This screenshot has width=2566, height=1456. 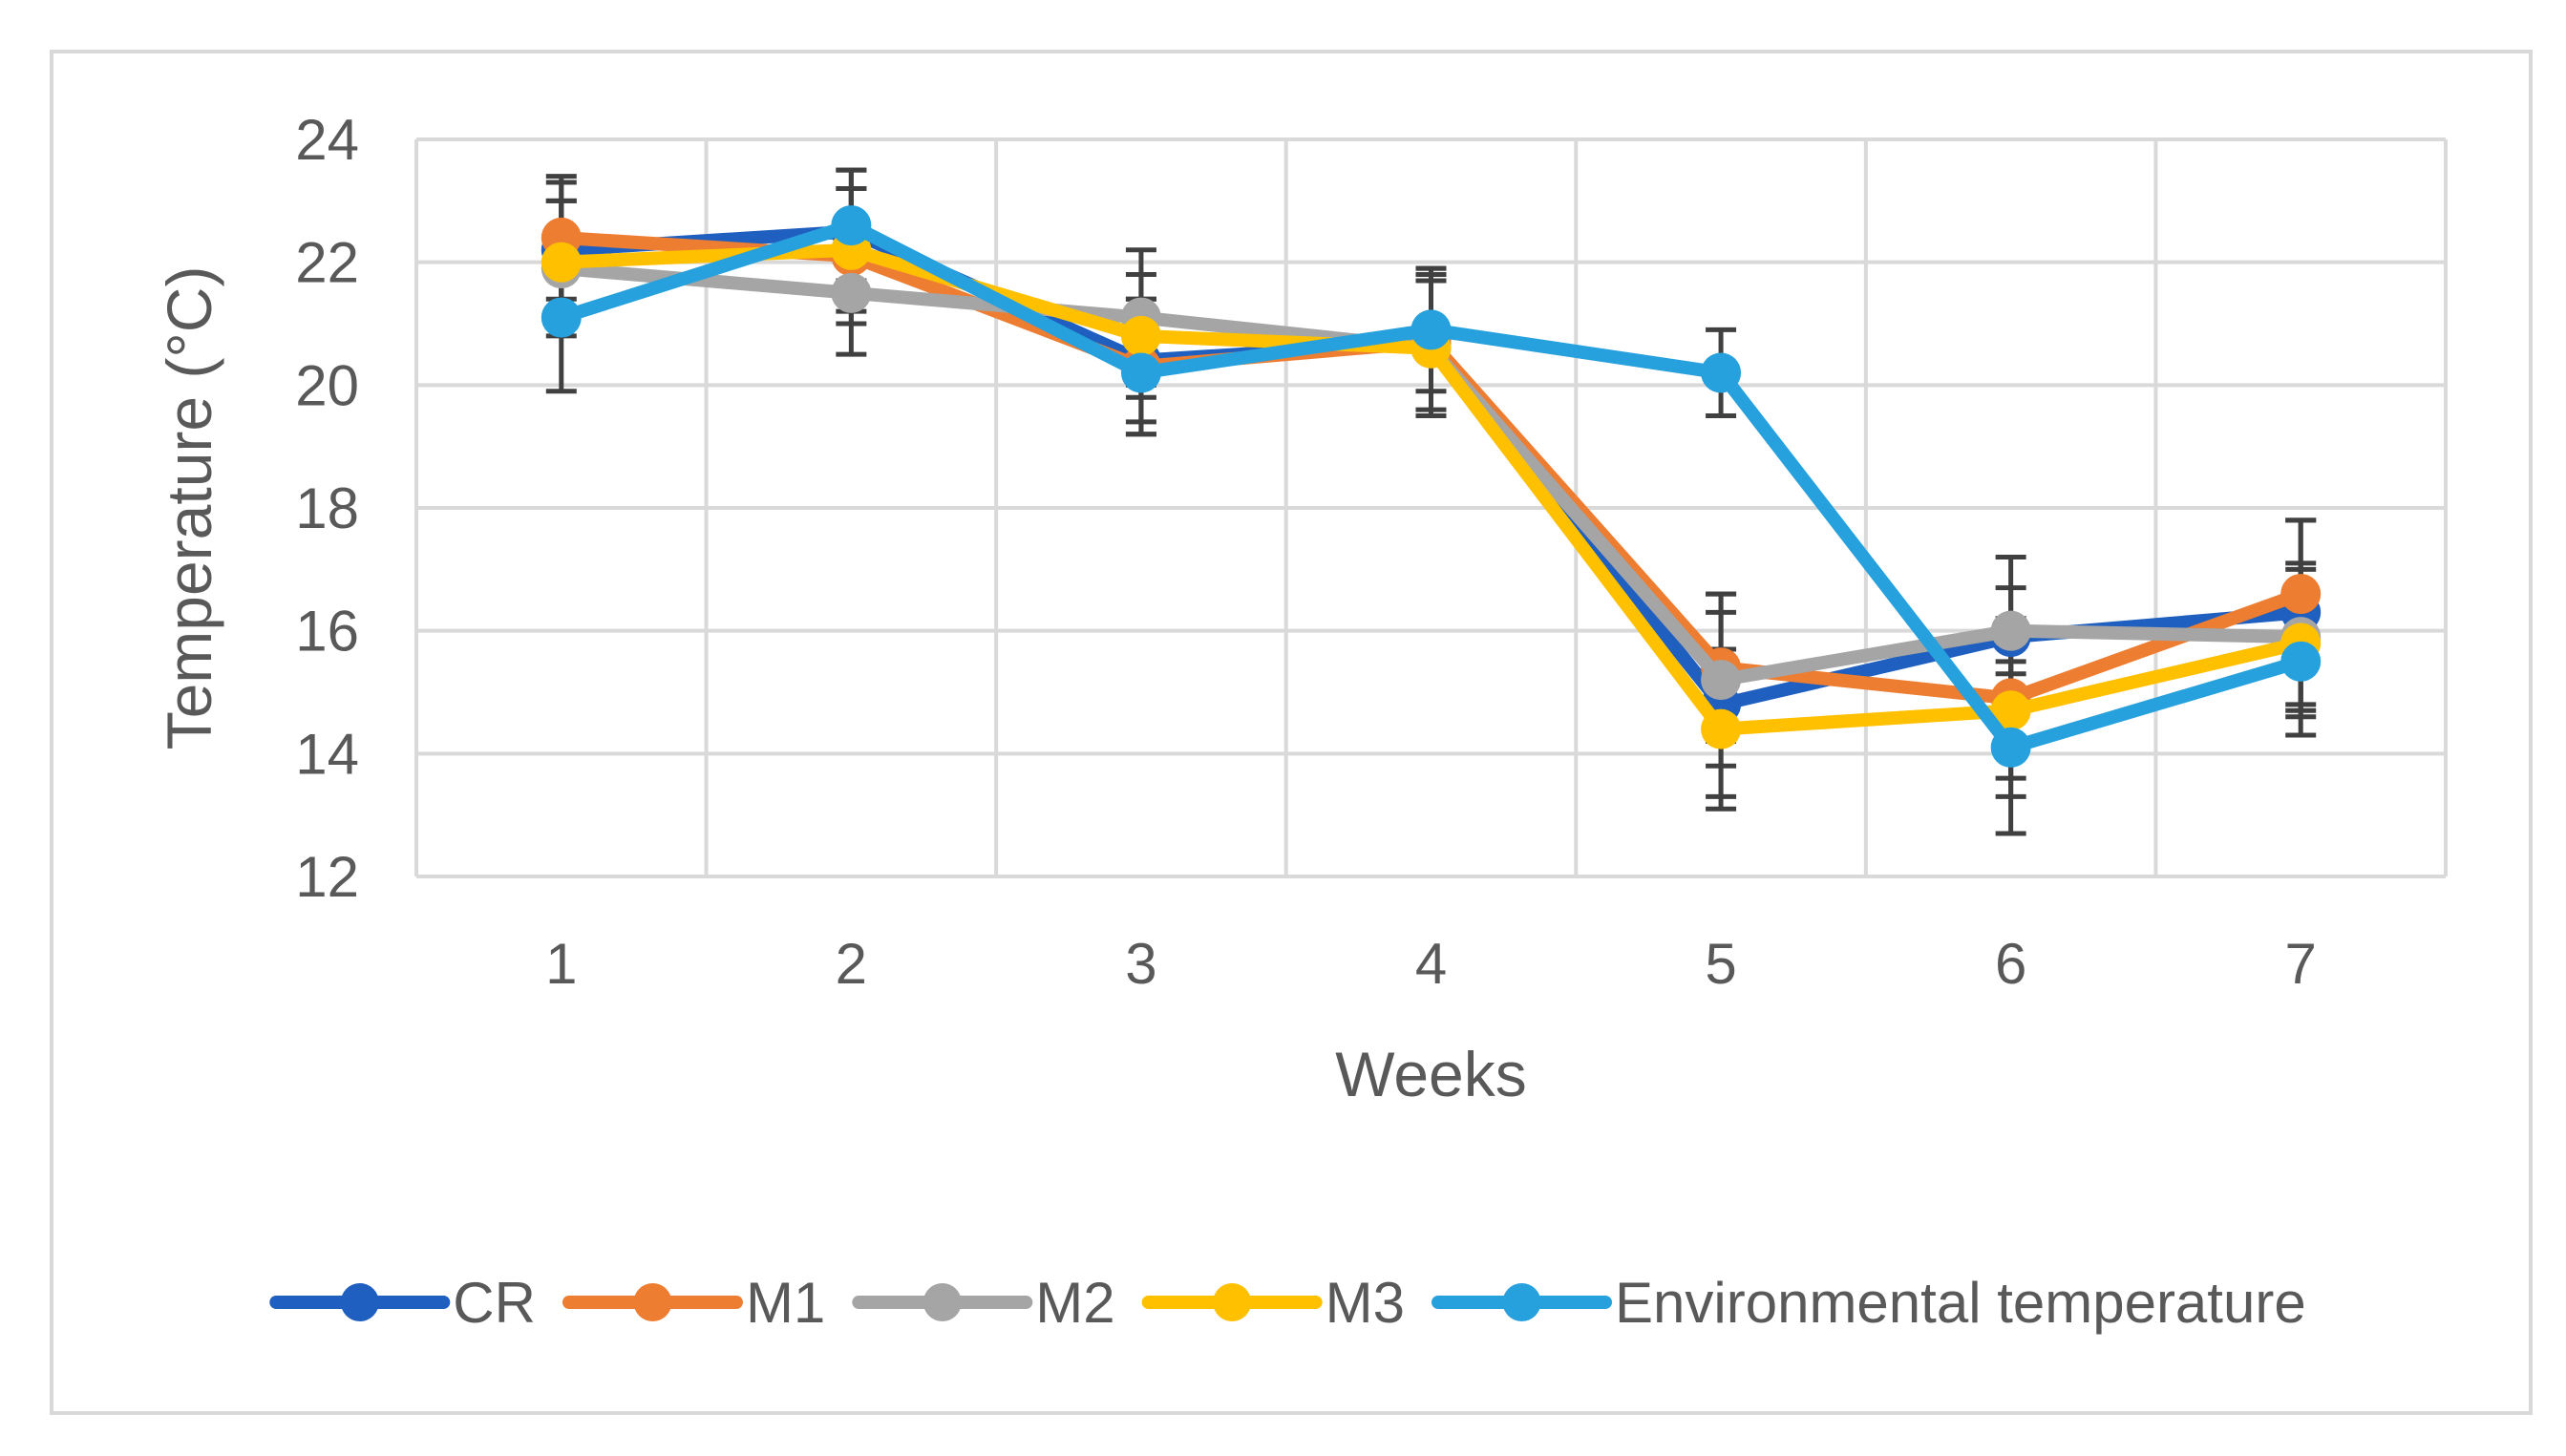 I want to click on y-tick-label: 20, so click(x=327, y=385).